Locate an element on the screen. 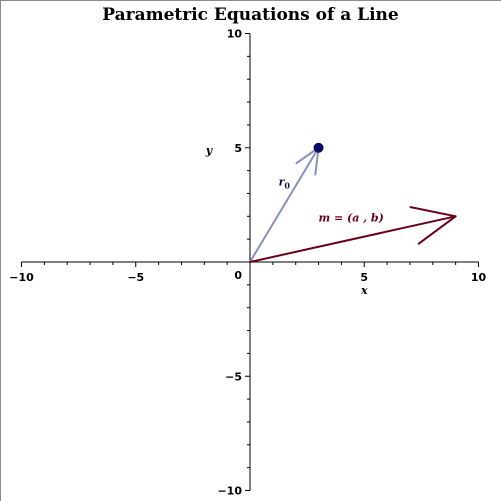 This screenshot has height=501, width=501. vector-m-head is located at coordinates (433, 225).